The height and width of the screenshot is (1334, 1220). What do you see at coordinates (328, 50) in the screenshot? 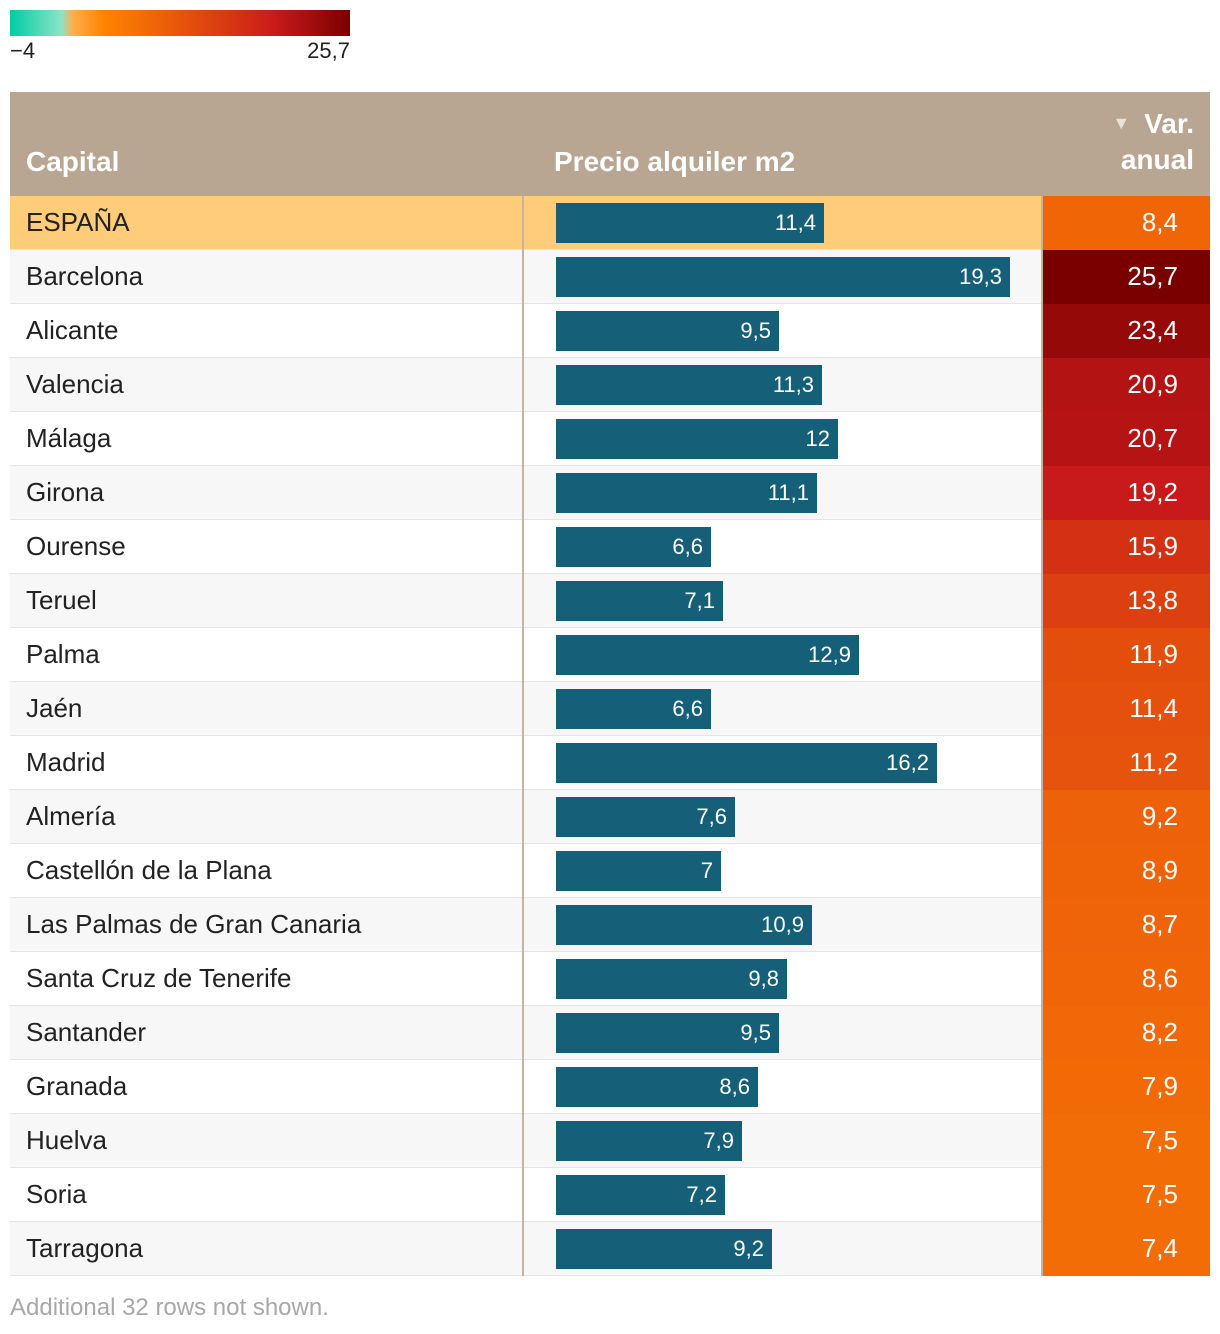
I see `legend-max-label: 25,7` at bounding box center [328, 50].